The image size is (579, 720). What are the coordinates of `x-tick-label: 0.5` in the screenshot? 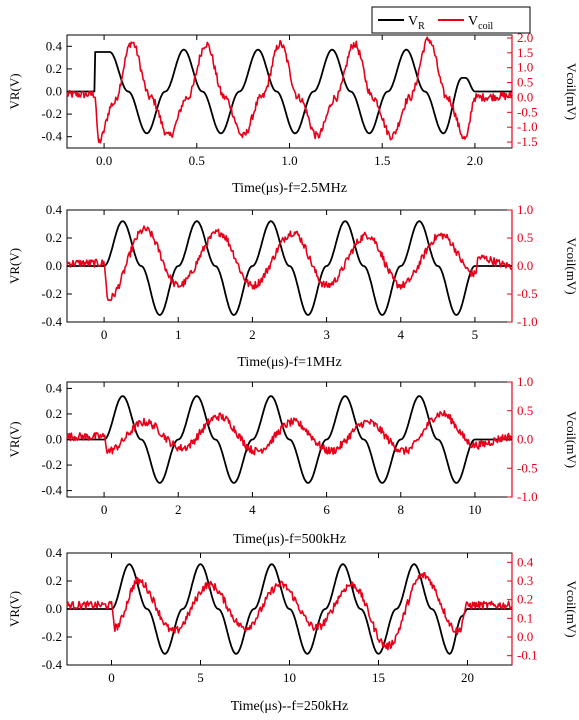 It's located at (197, 160).